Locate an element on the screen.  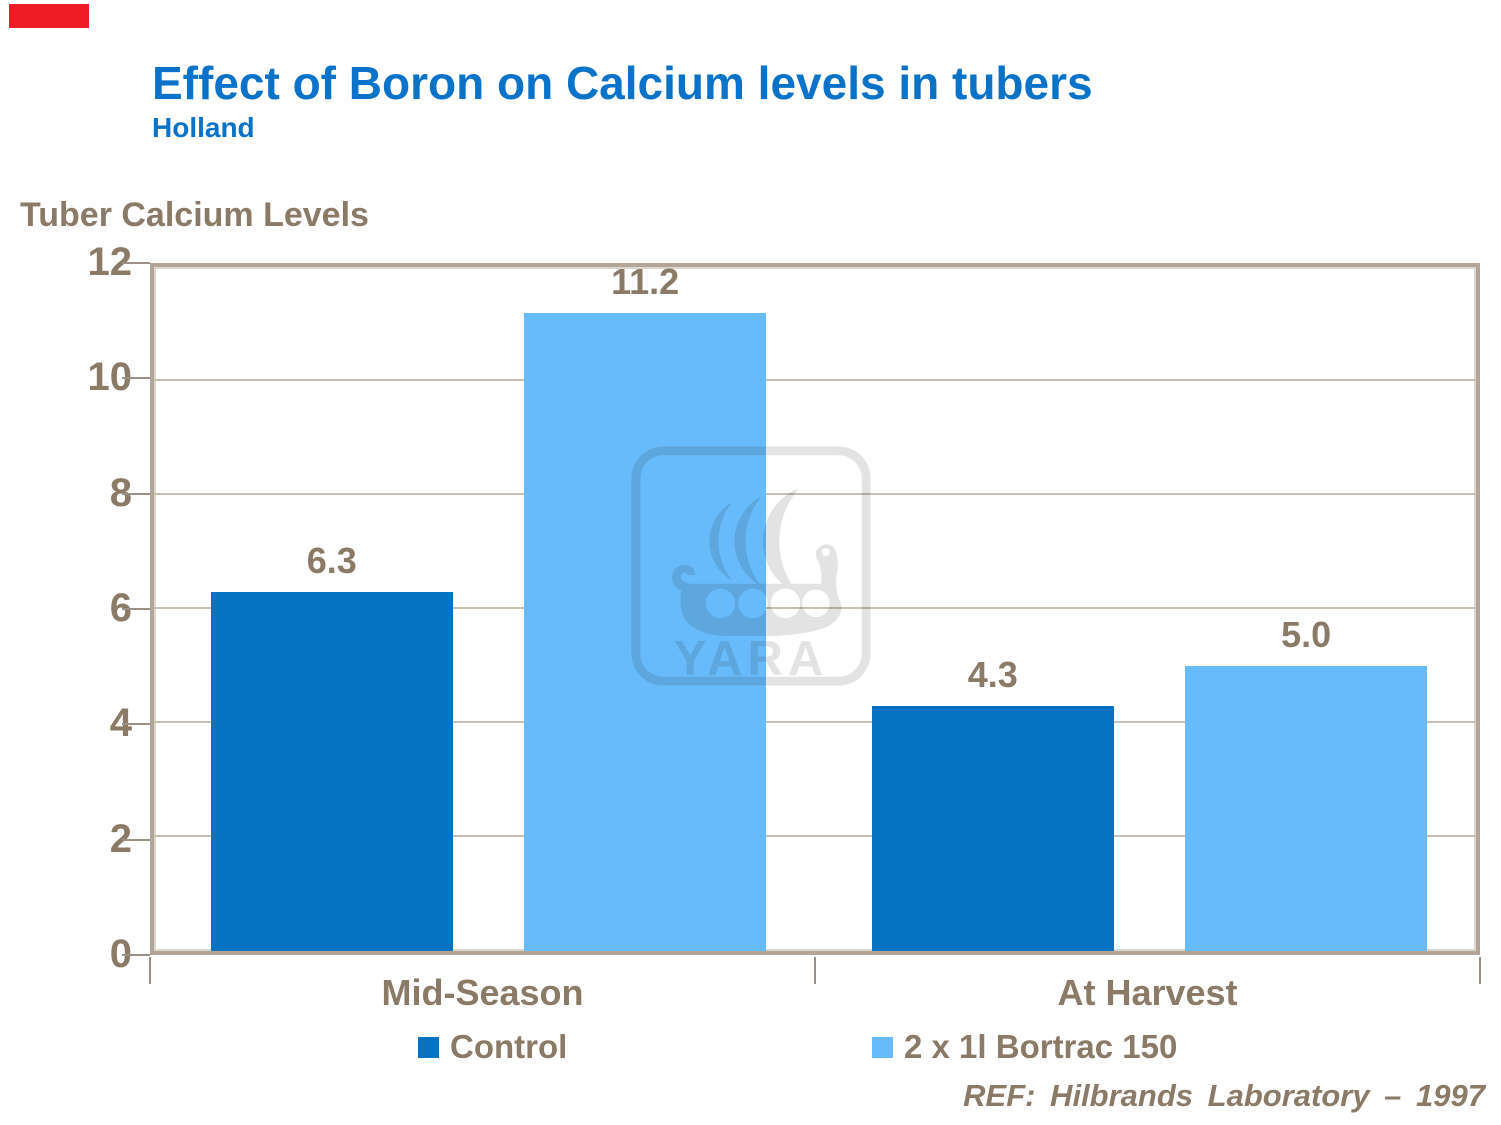
legend: Control 2 x 1l Bortrac 150 is located at coordinates (750, 1051).